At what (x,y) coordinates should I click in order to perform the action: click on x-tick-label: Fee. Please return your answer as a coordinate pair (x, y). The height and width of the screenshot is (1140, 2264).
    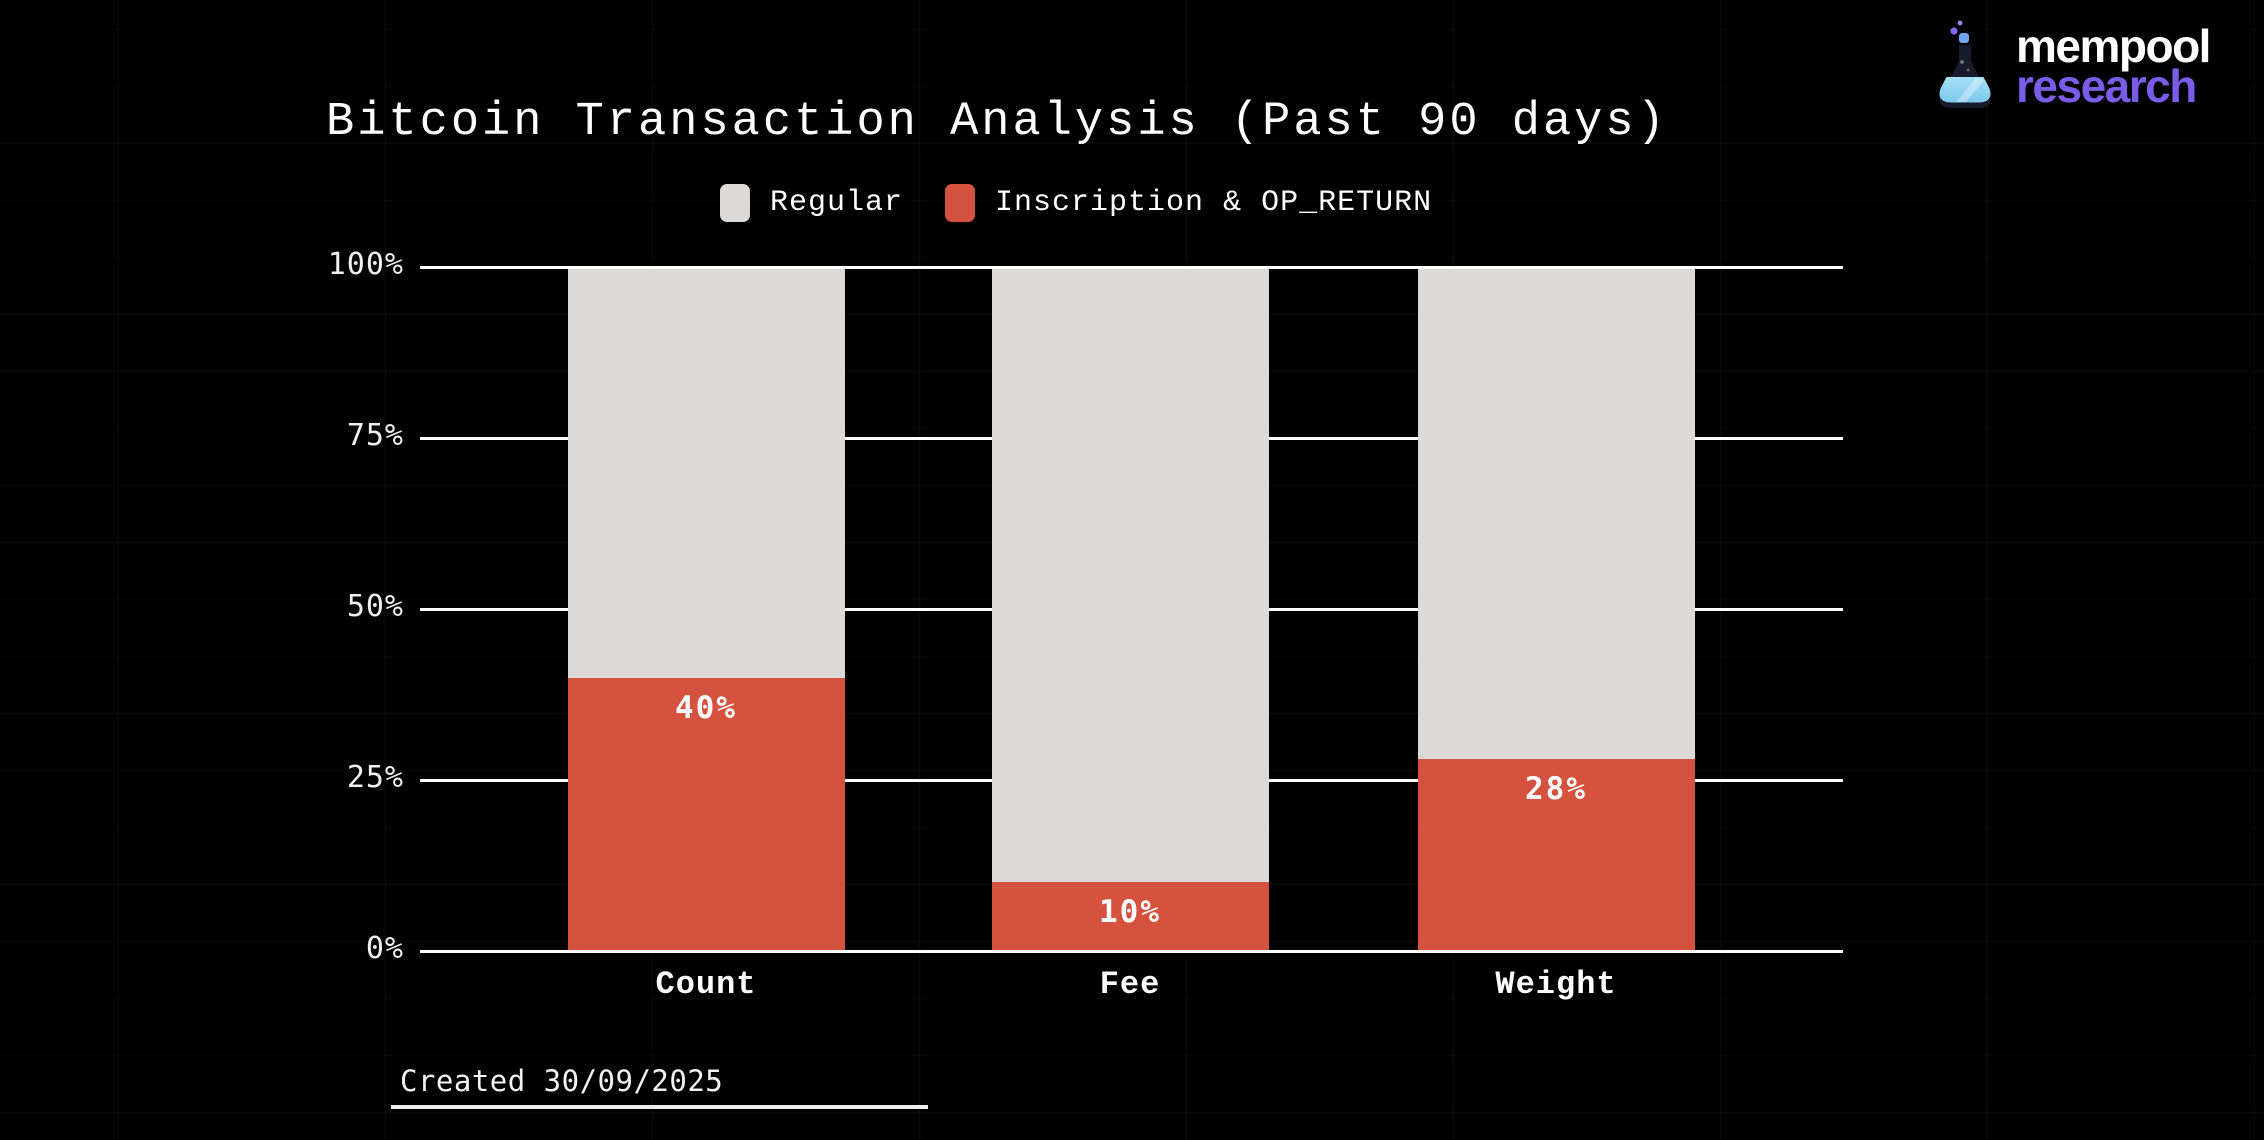
    Looking at the image, I should click on (1130, 984).